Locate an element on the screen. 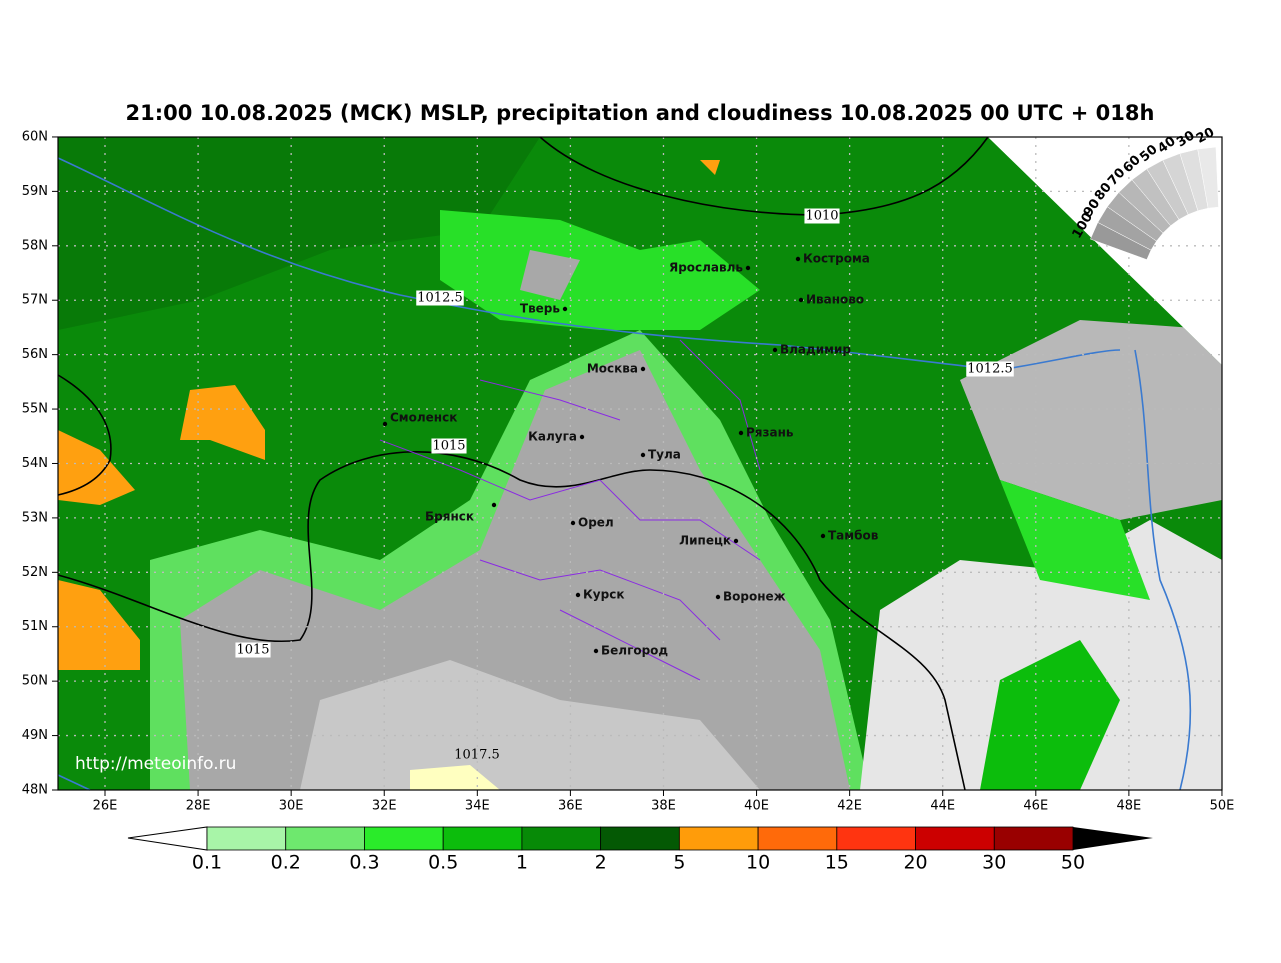  city-label: Москва is located at coordinates (612, 369).